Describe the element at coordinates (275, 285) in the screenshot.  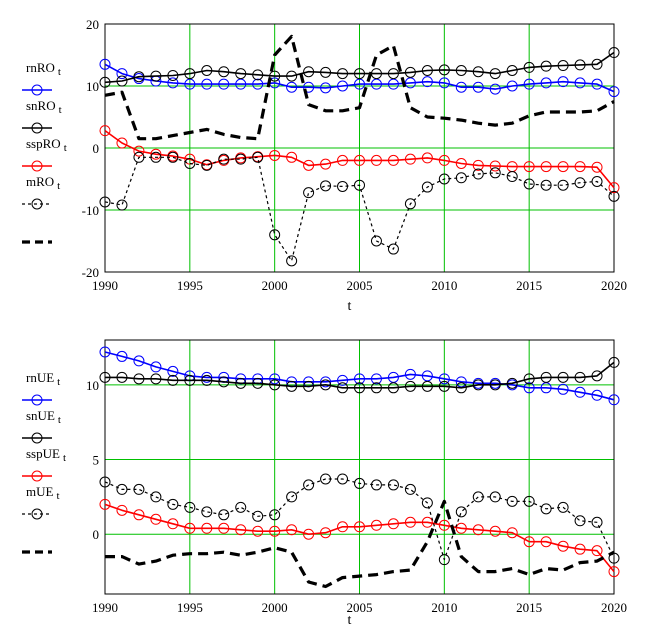
I see `x-tick-label: 2000` at that location.